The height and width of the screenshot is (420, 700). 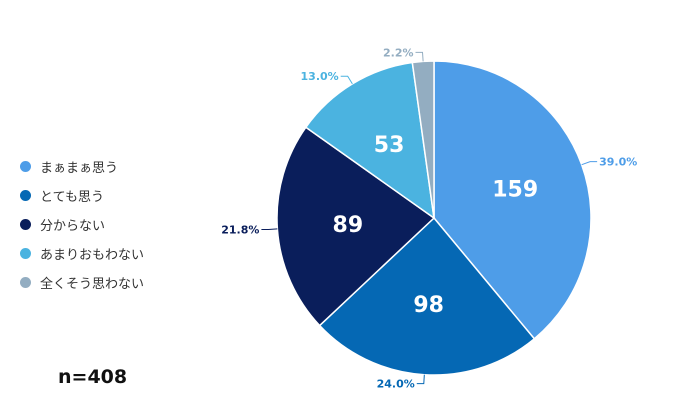 I want to click on legend-label: とても思う, so click(x=72, y=197).